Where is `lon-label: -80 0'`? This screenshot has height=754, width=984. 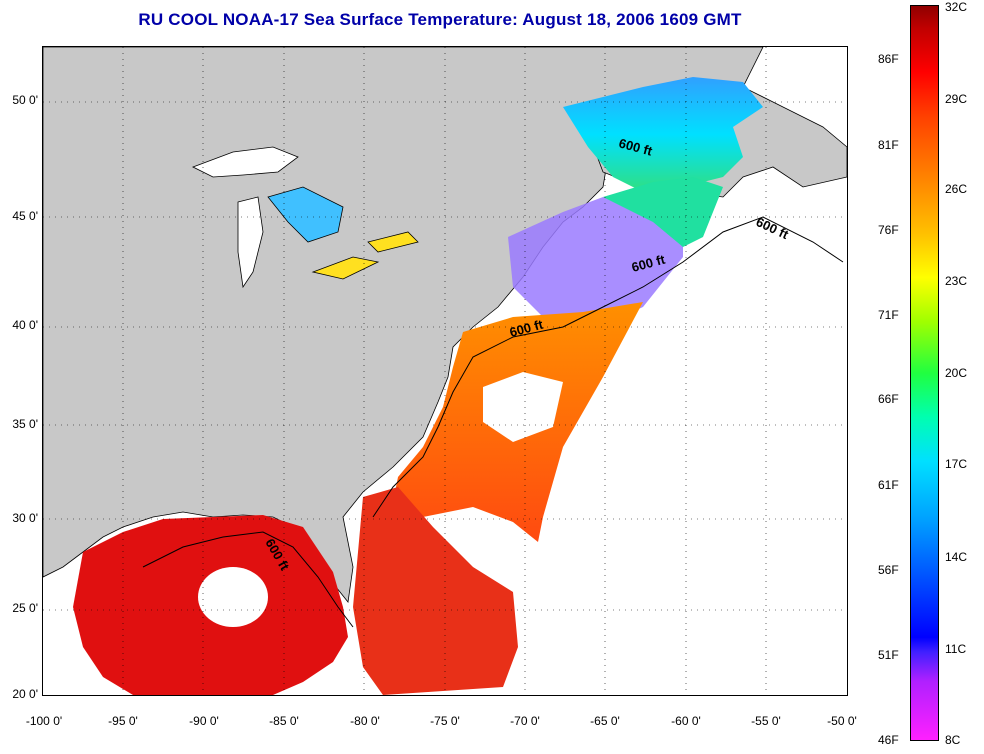
lon-label: -80 0' is located at coordinates (365, 721).